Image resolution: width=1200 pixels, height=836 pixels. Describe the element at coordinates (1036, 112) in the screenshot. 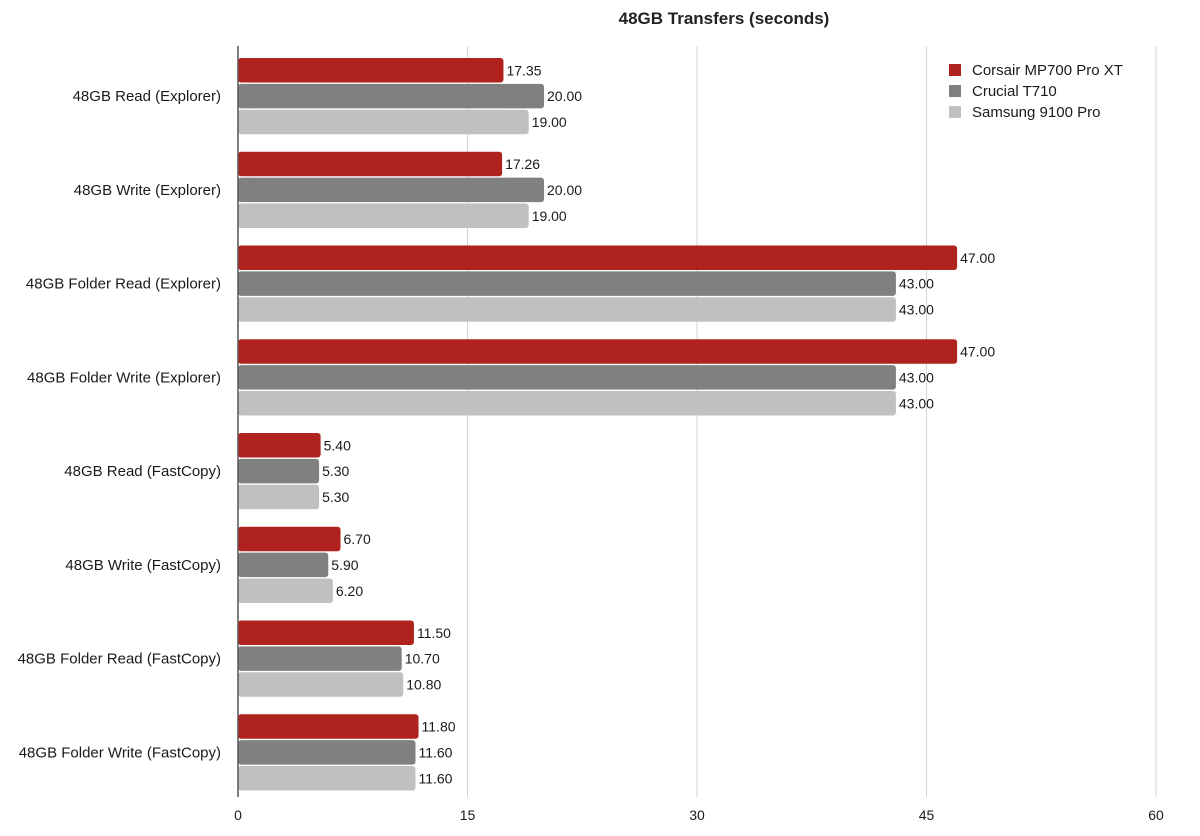

I see `legend-label: Samsung 9100 Pro` at that location.